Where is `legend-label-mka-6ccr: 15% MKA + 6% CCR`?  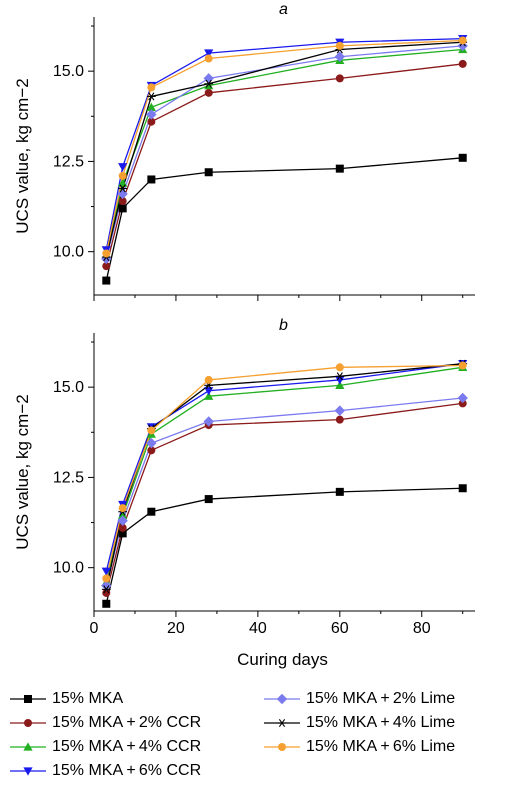
legend-label-mka-6ccr: 15% MKA + 6% CCR is located at coordinates (127, 770).